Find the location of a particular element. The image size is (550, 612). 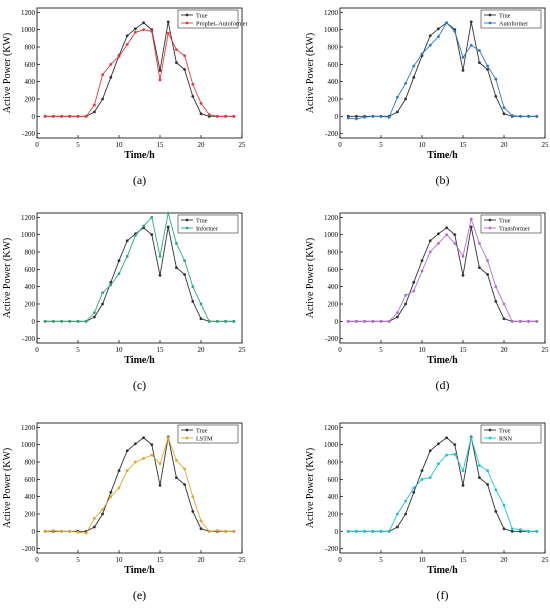

y-tick-label: 200 is located at coordinates (333, 515).